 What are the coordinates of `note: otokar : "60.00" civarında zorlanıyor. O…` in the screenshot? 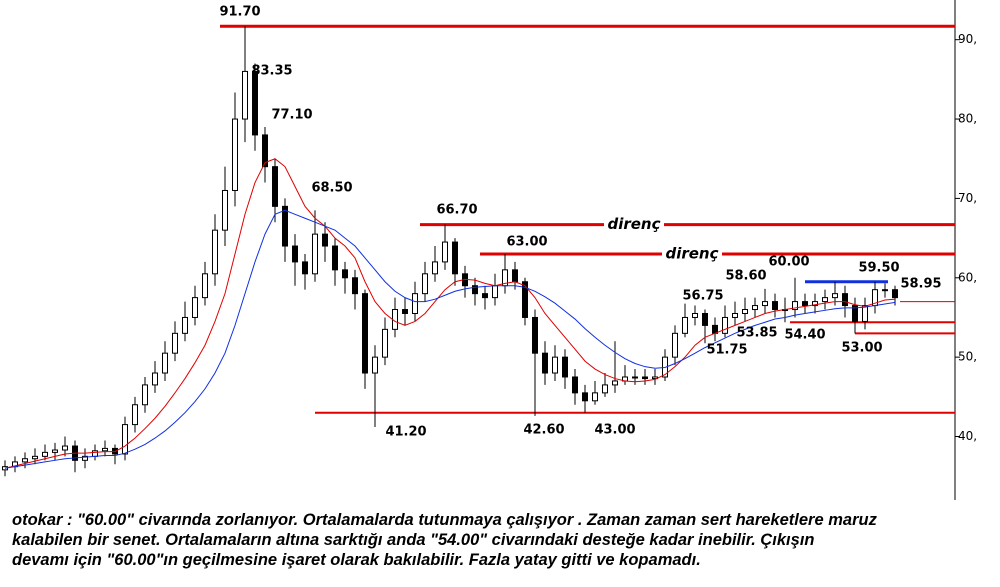 It's located at (502, 540).